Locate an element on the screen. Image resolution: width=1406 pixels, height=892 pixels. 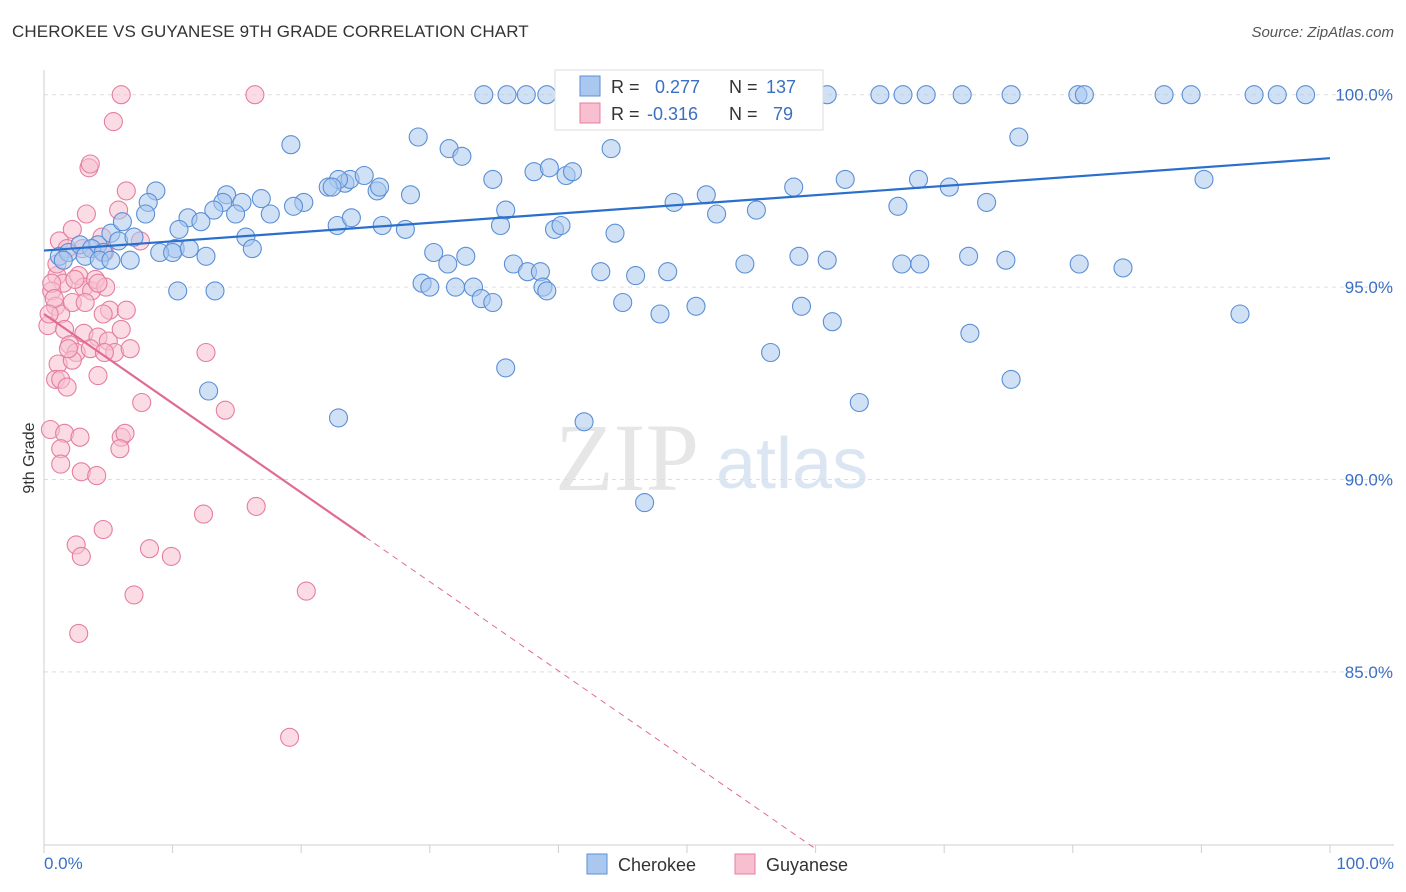
series-guyanese is located at coordinates (177, 416).